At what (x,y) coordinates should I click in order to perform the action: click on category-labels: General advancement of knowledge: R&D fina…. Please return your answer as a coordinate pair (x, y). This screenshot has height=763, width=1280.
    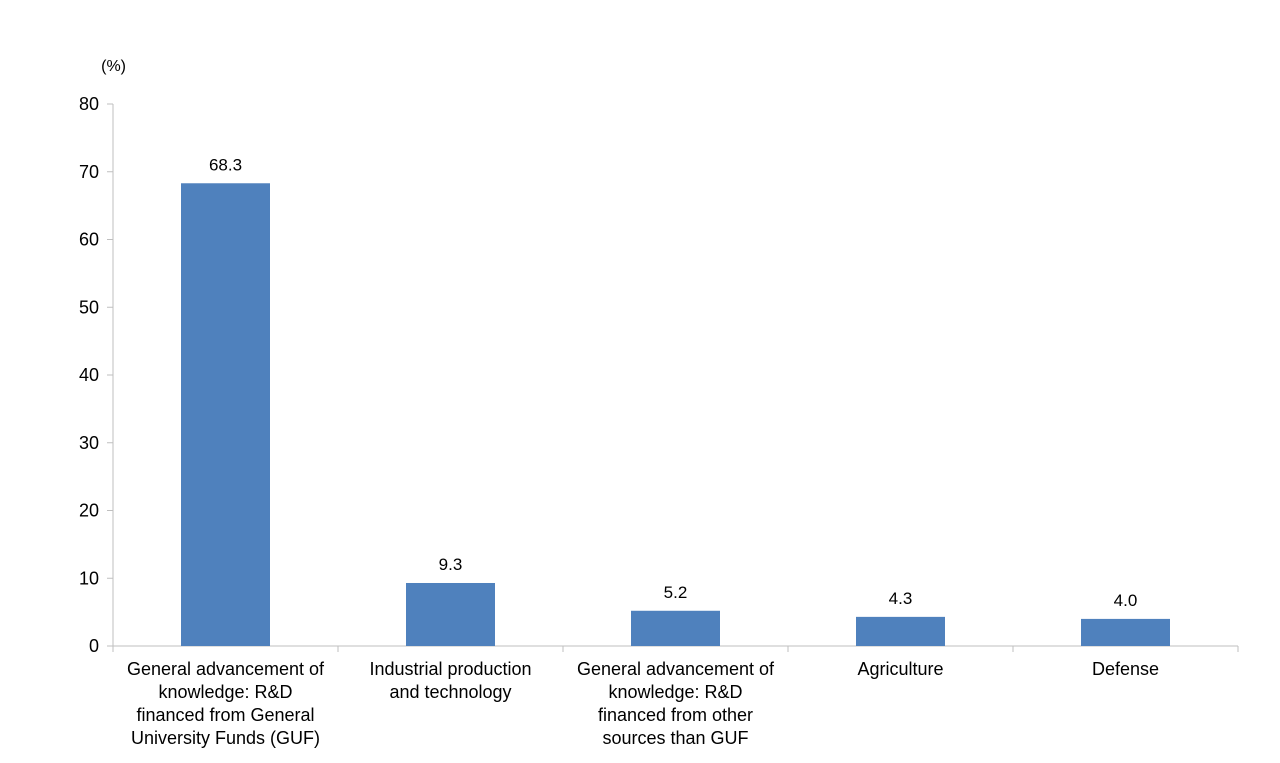
    Looking at the image, I should click on (643, 703).